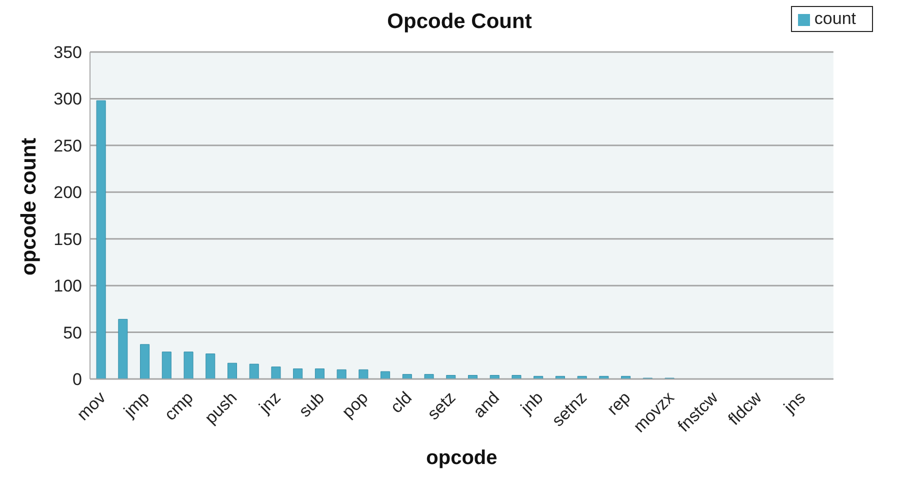  What do you see at coordinates (68, 99) in the screenshot?
I see `y-tick-label: 300` at bounding box center [68, 99].